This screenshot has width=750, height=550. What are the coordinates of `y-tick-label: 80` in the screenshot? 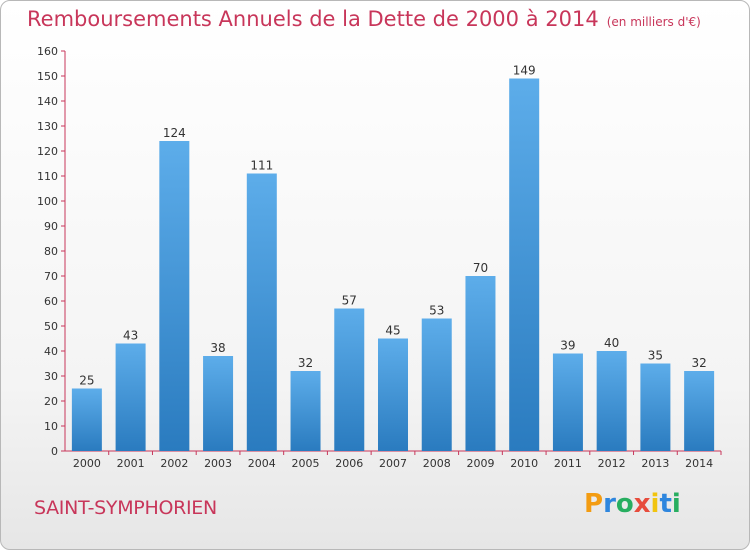 It's located at (51, 251).